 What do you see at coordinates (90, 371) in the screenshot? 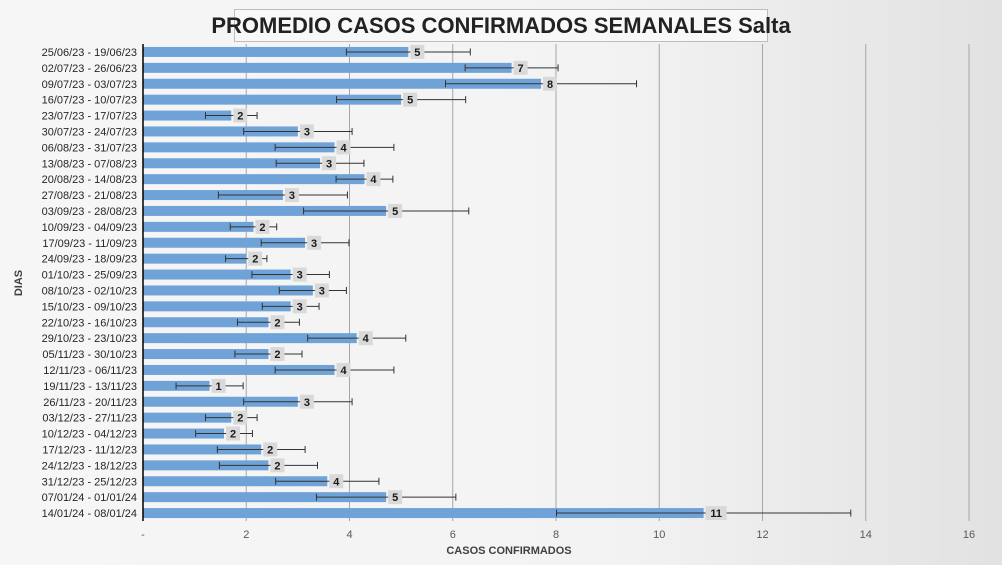
I see `category-label: 12/11/23 - 06/11/23` at bounding box center [90, 371].